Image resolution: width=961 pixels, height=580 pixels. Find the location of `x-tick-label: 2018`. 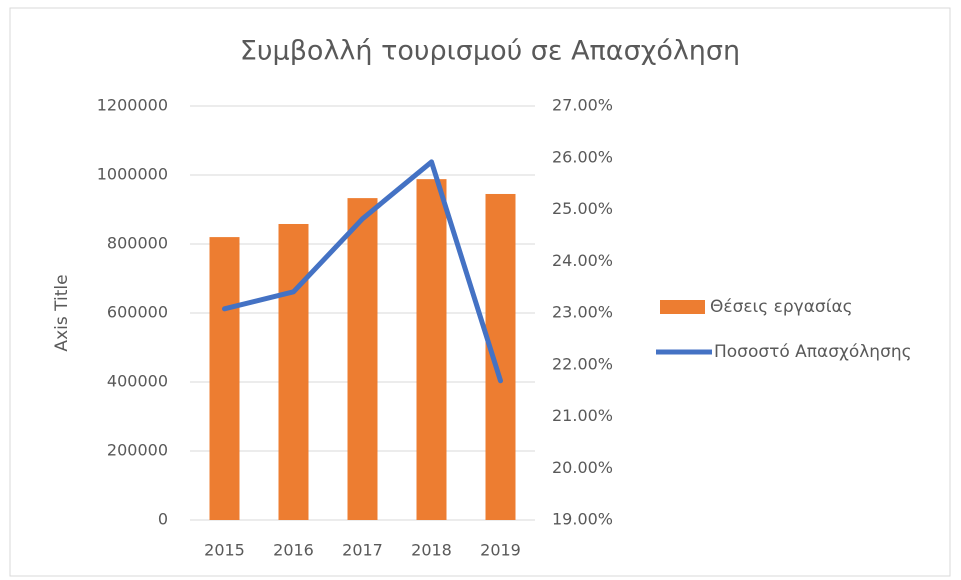

x-tick-label: 2018 is located at coordinates (431, 550).